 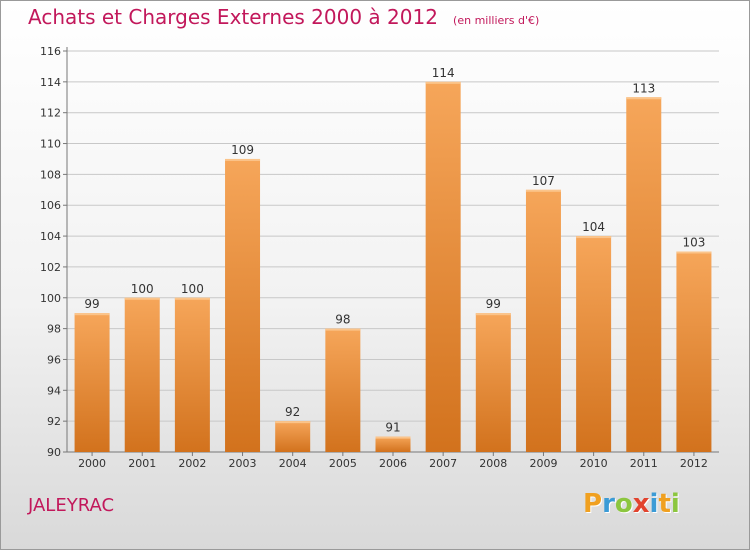 What do you see at coordinates (392, 428) in the screenshot?
I see `data-label: 91` at bounding box center [392, 428].